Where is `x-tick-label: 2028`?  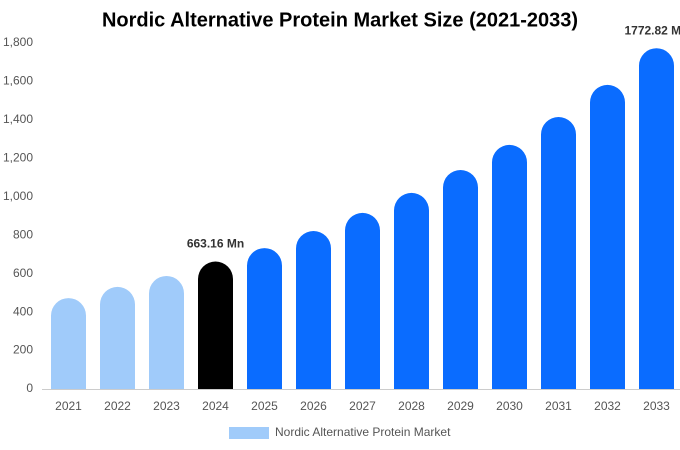 x-tick-label: 2028 is located at coordinates (411, 406).